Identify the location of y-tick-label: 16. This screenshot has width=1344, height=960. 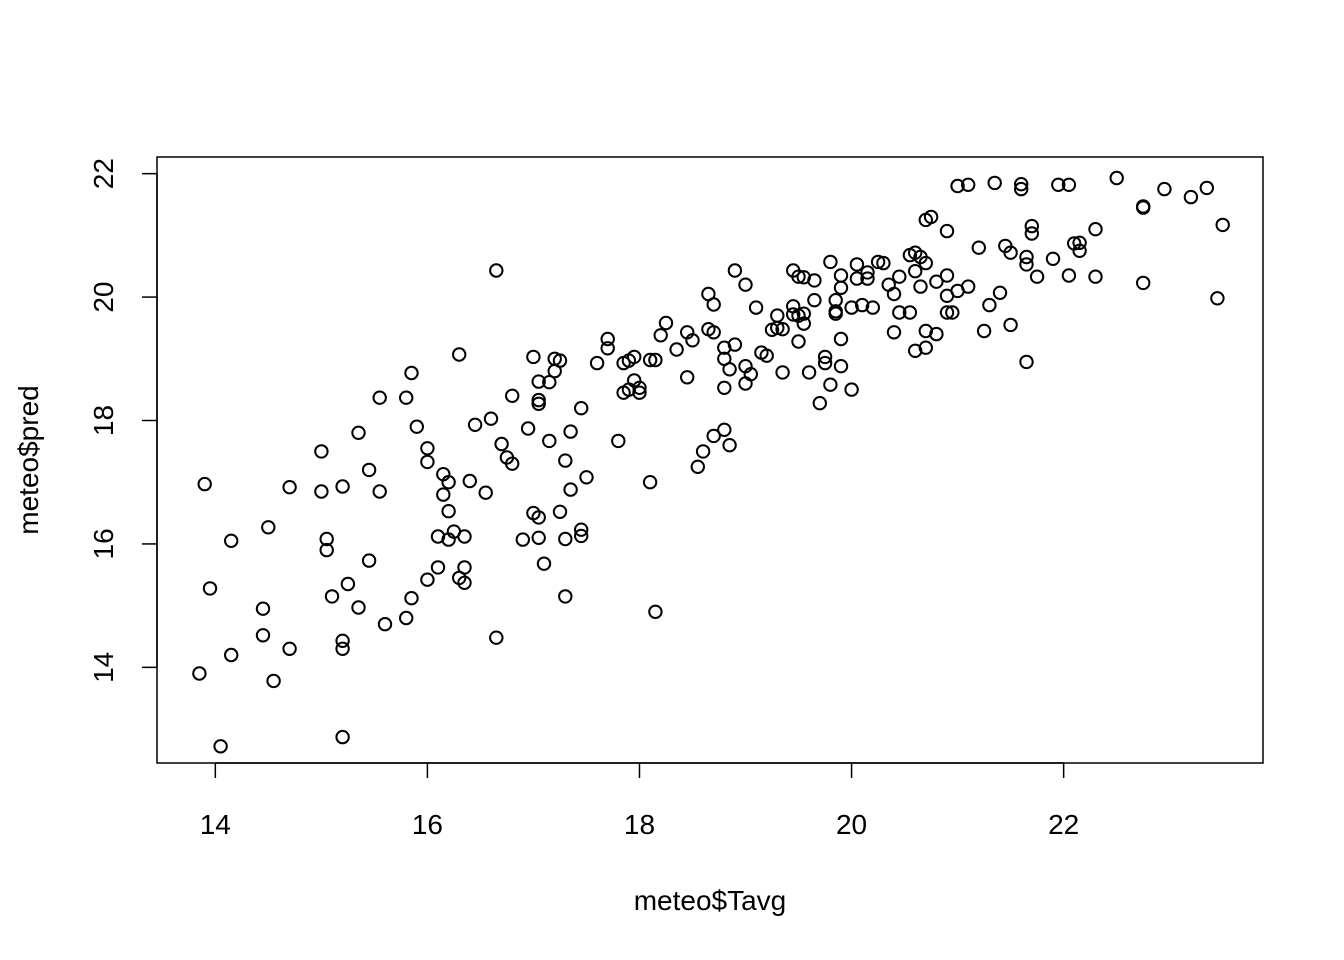
(103, 543).